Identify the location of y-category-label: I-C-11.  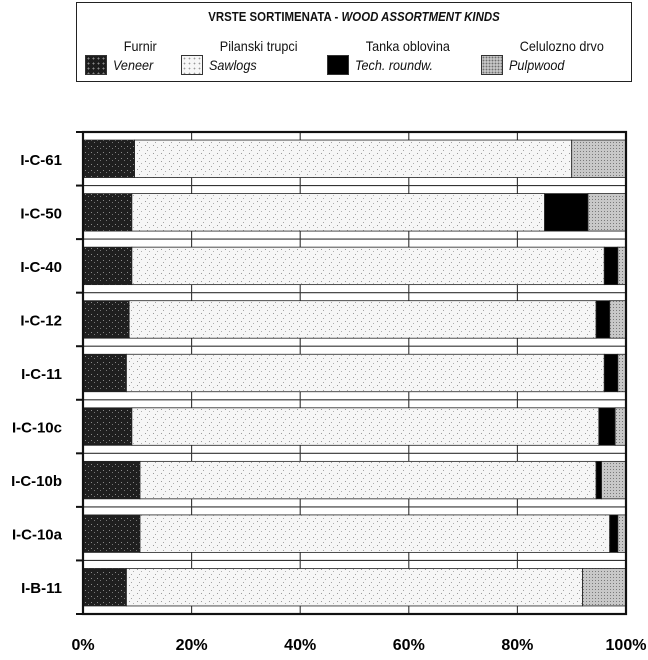
(41, 374).